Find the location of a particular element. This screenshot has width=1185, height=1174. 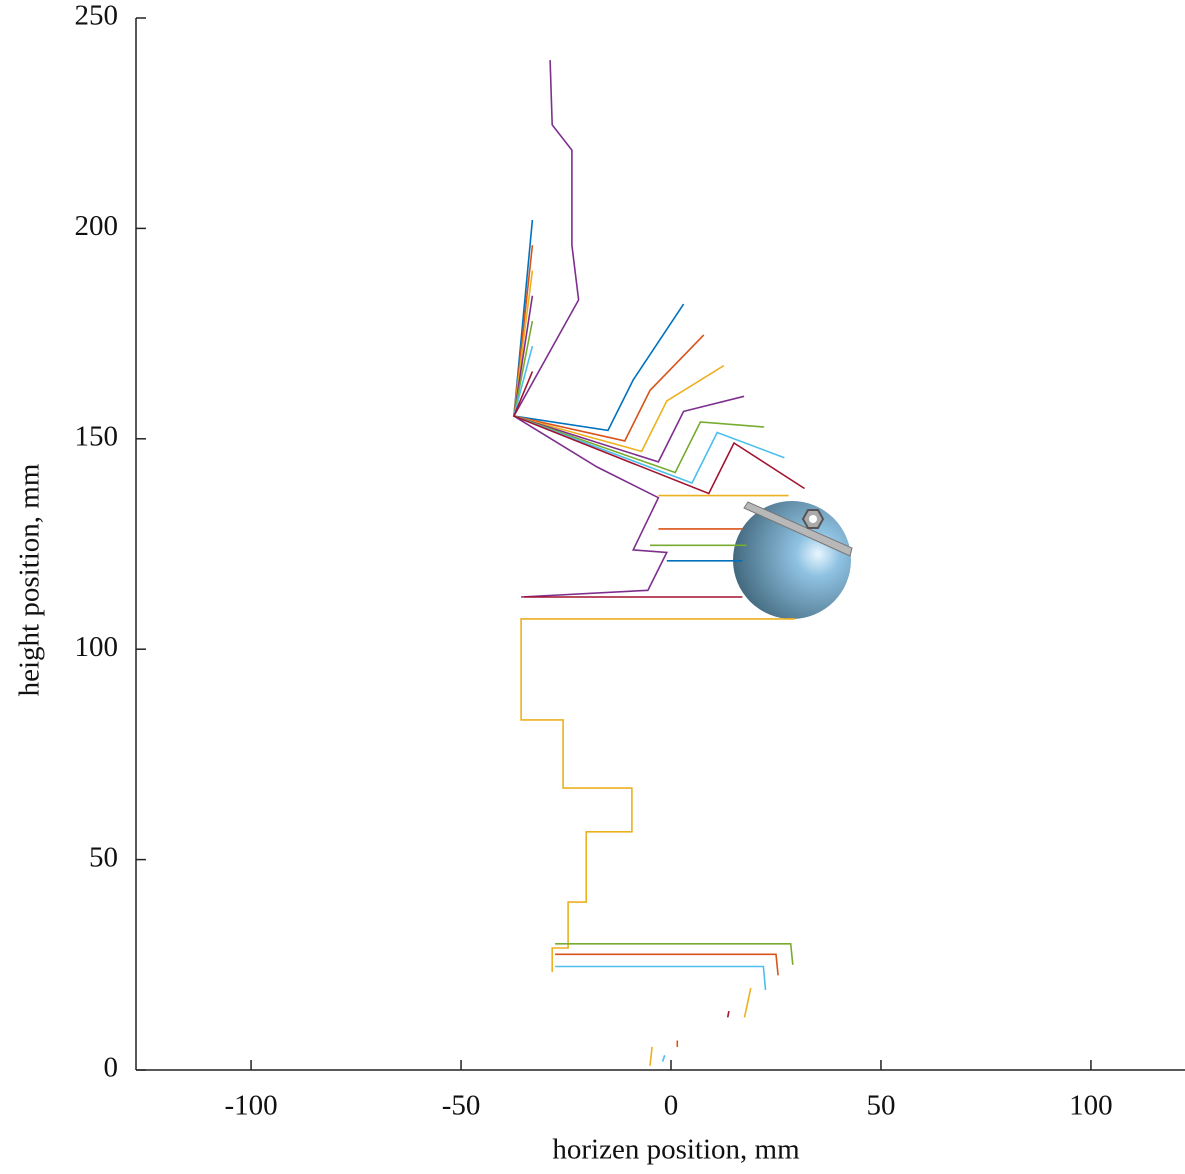

y-tick-label: 150 is located at coordinates (97, 436).